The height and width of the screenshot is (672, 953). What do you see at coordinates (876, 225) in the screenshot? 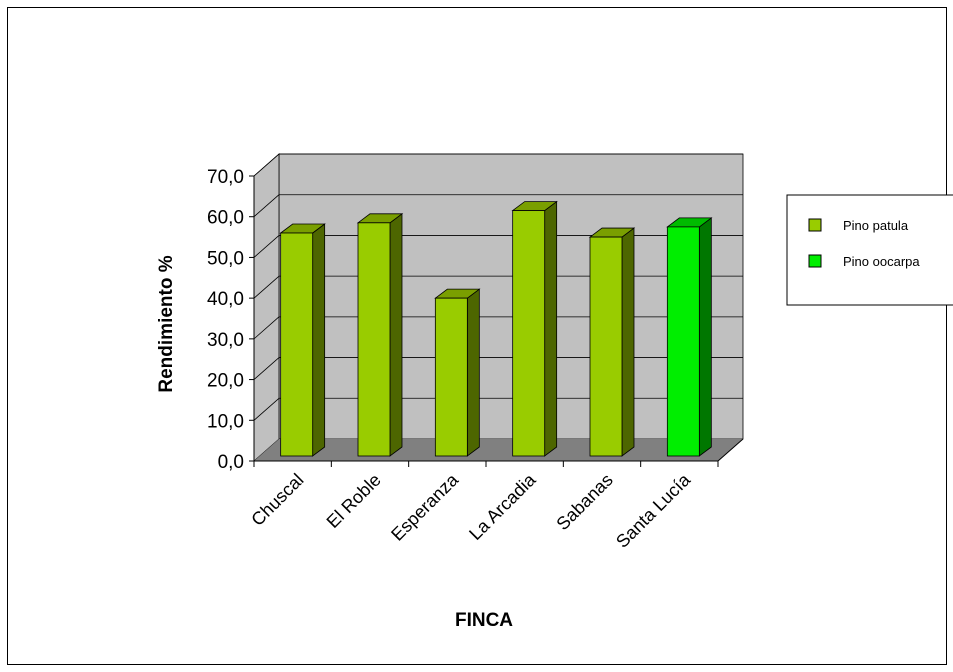
I see `legend-label: Pino patula` at bounding box center [876, 225].